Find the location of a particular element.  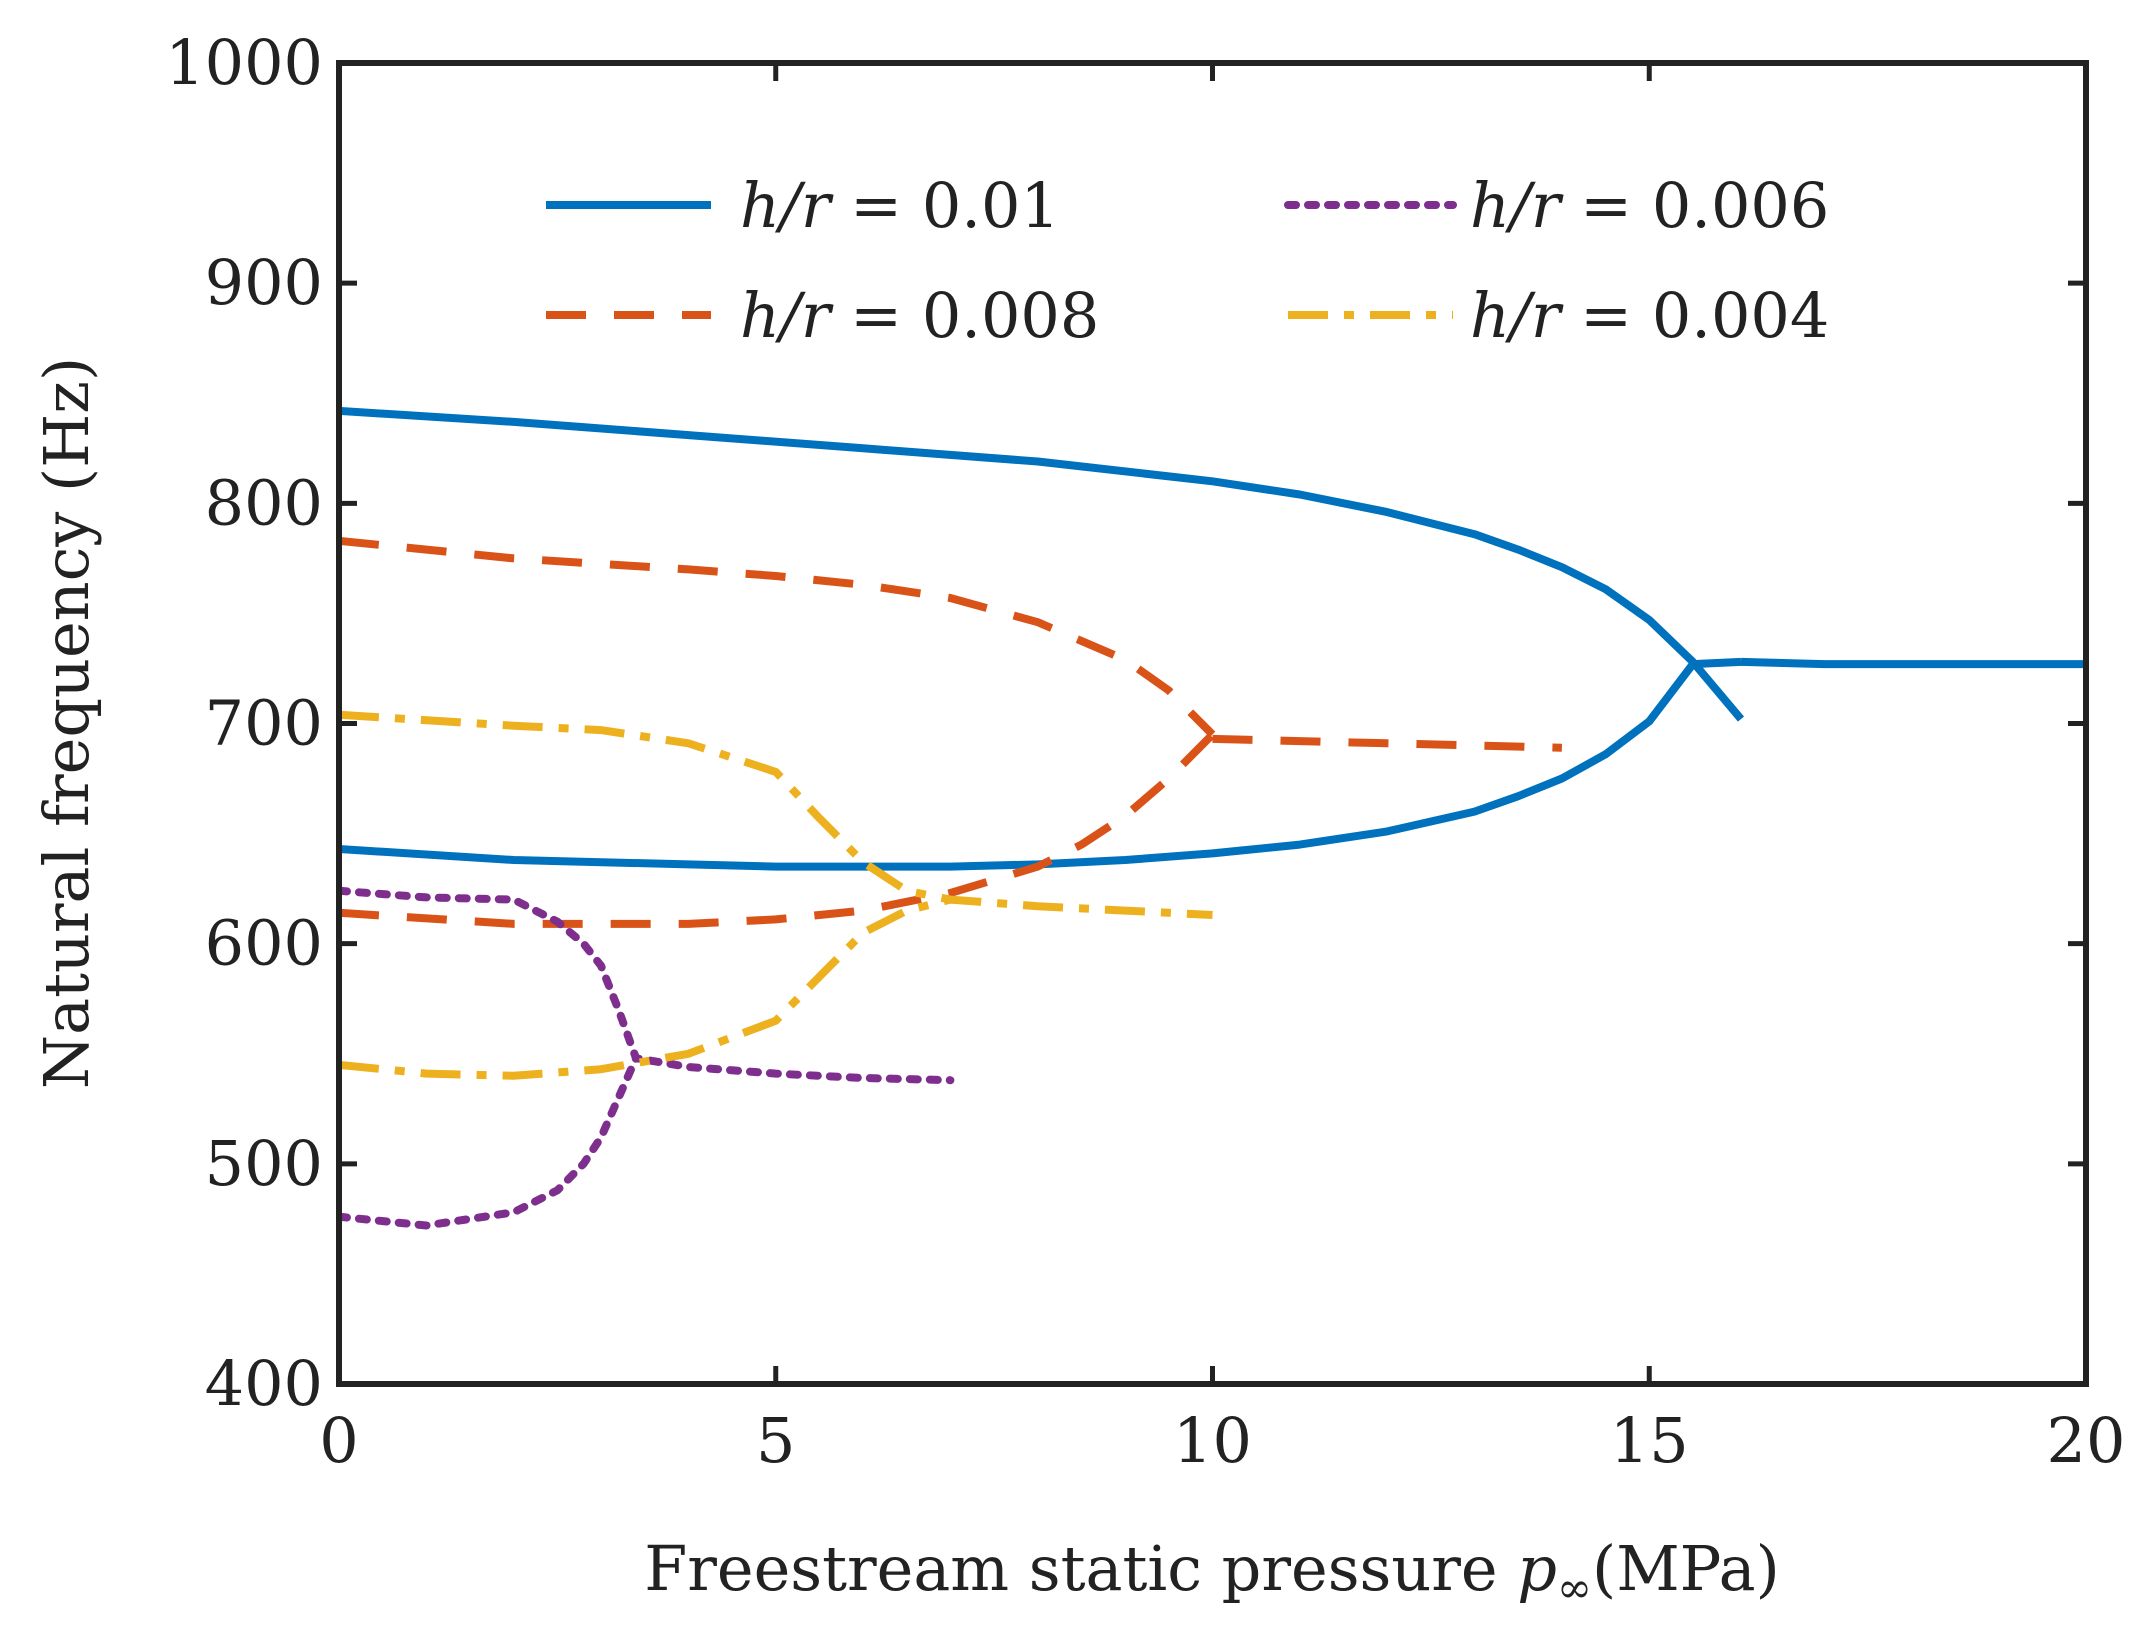

legend-label-2: h/r = 0.006 is located at coordinates (1649, 205).